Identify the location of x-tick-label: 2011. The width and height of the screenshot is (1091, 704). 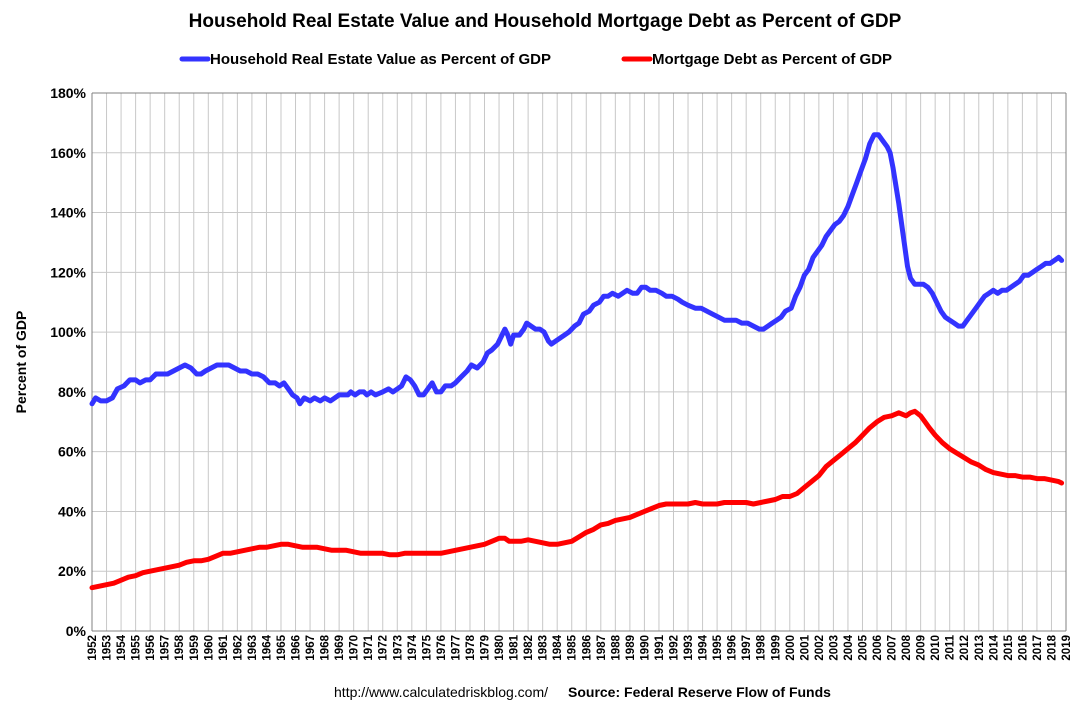
(951, 647).